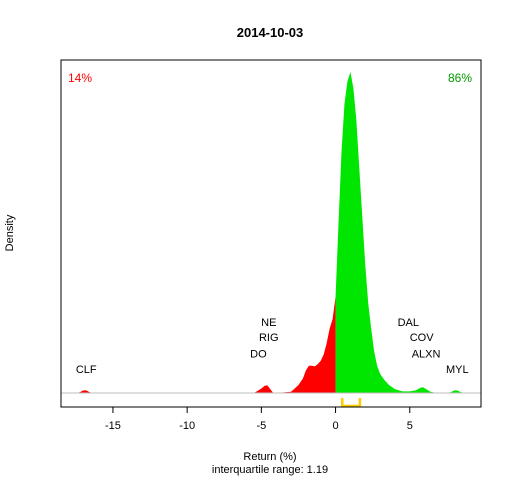 Image resolution: width=512 pixels, height=480 pixels. I want to click on iqr-subtitle: interquartile range: 1.19, so click(270, 470).